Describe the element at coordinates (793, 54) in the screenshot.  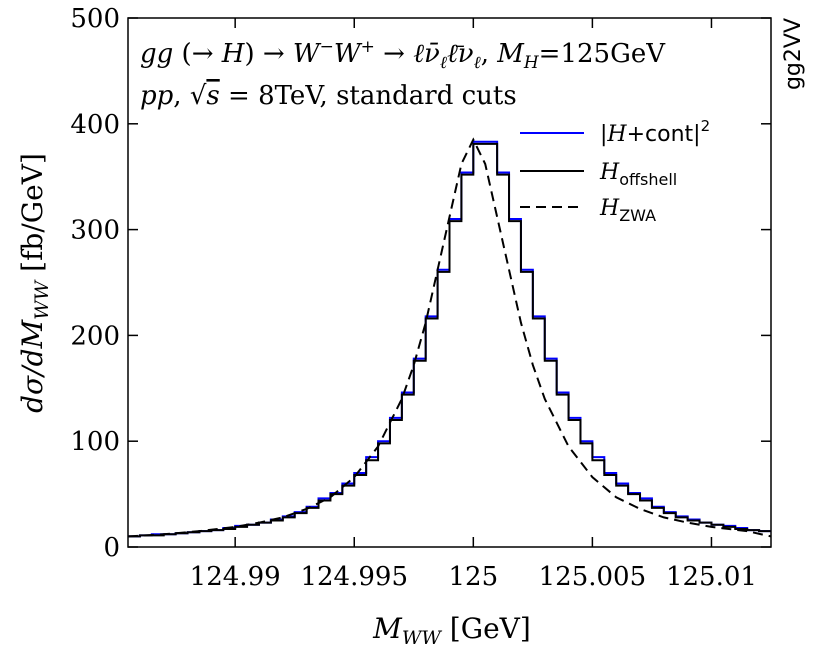
I see `side-label: gg2VV` at that location.